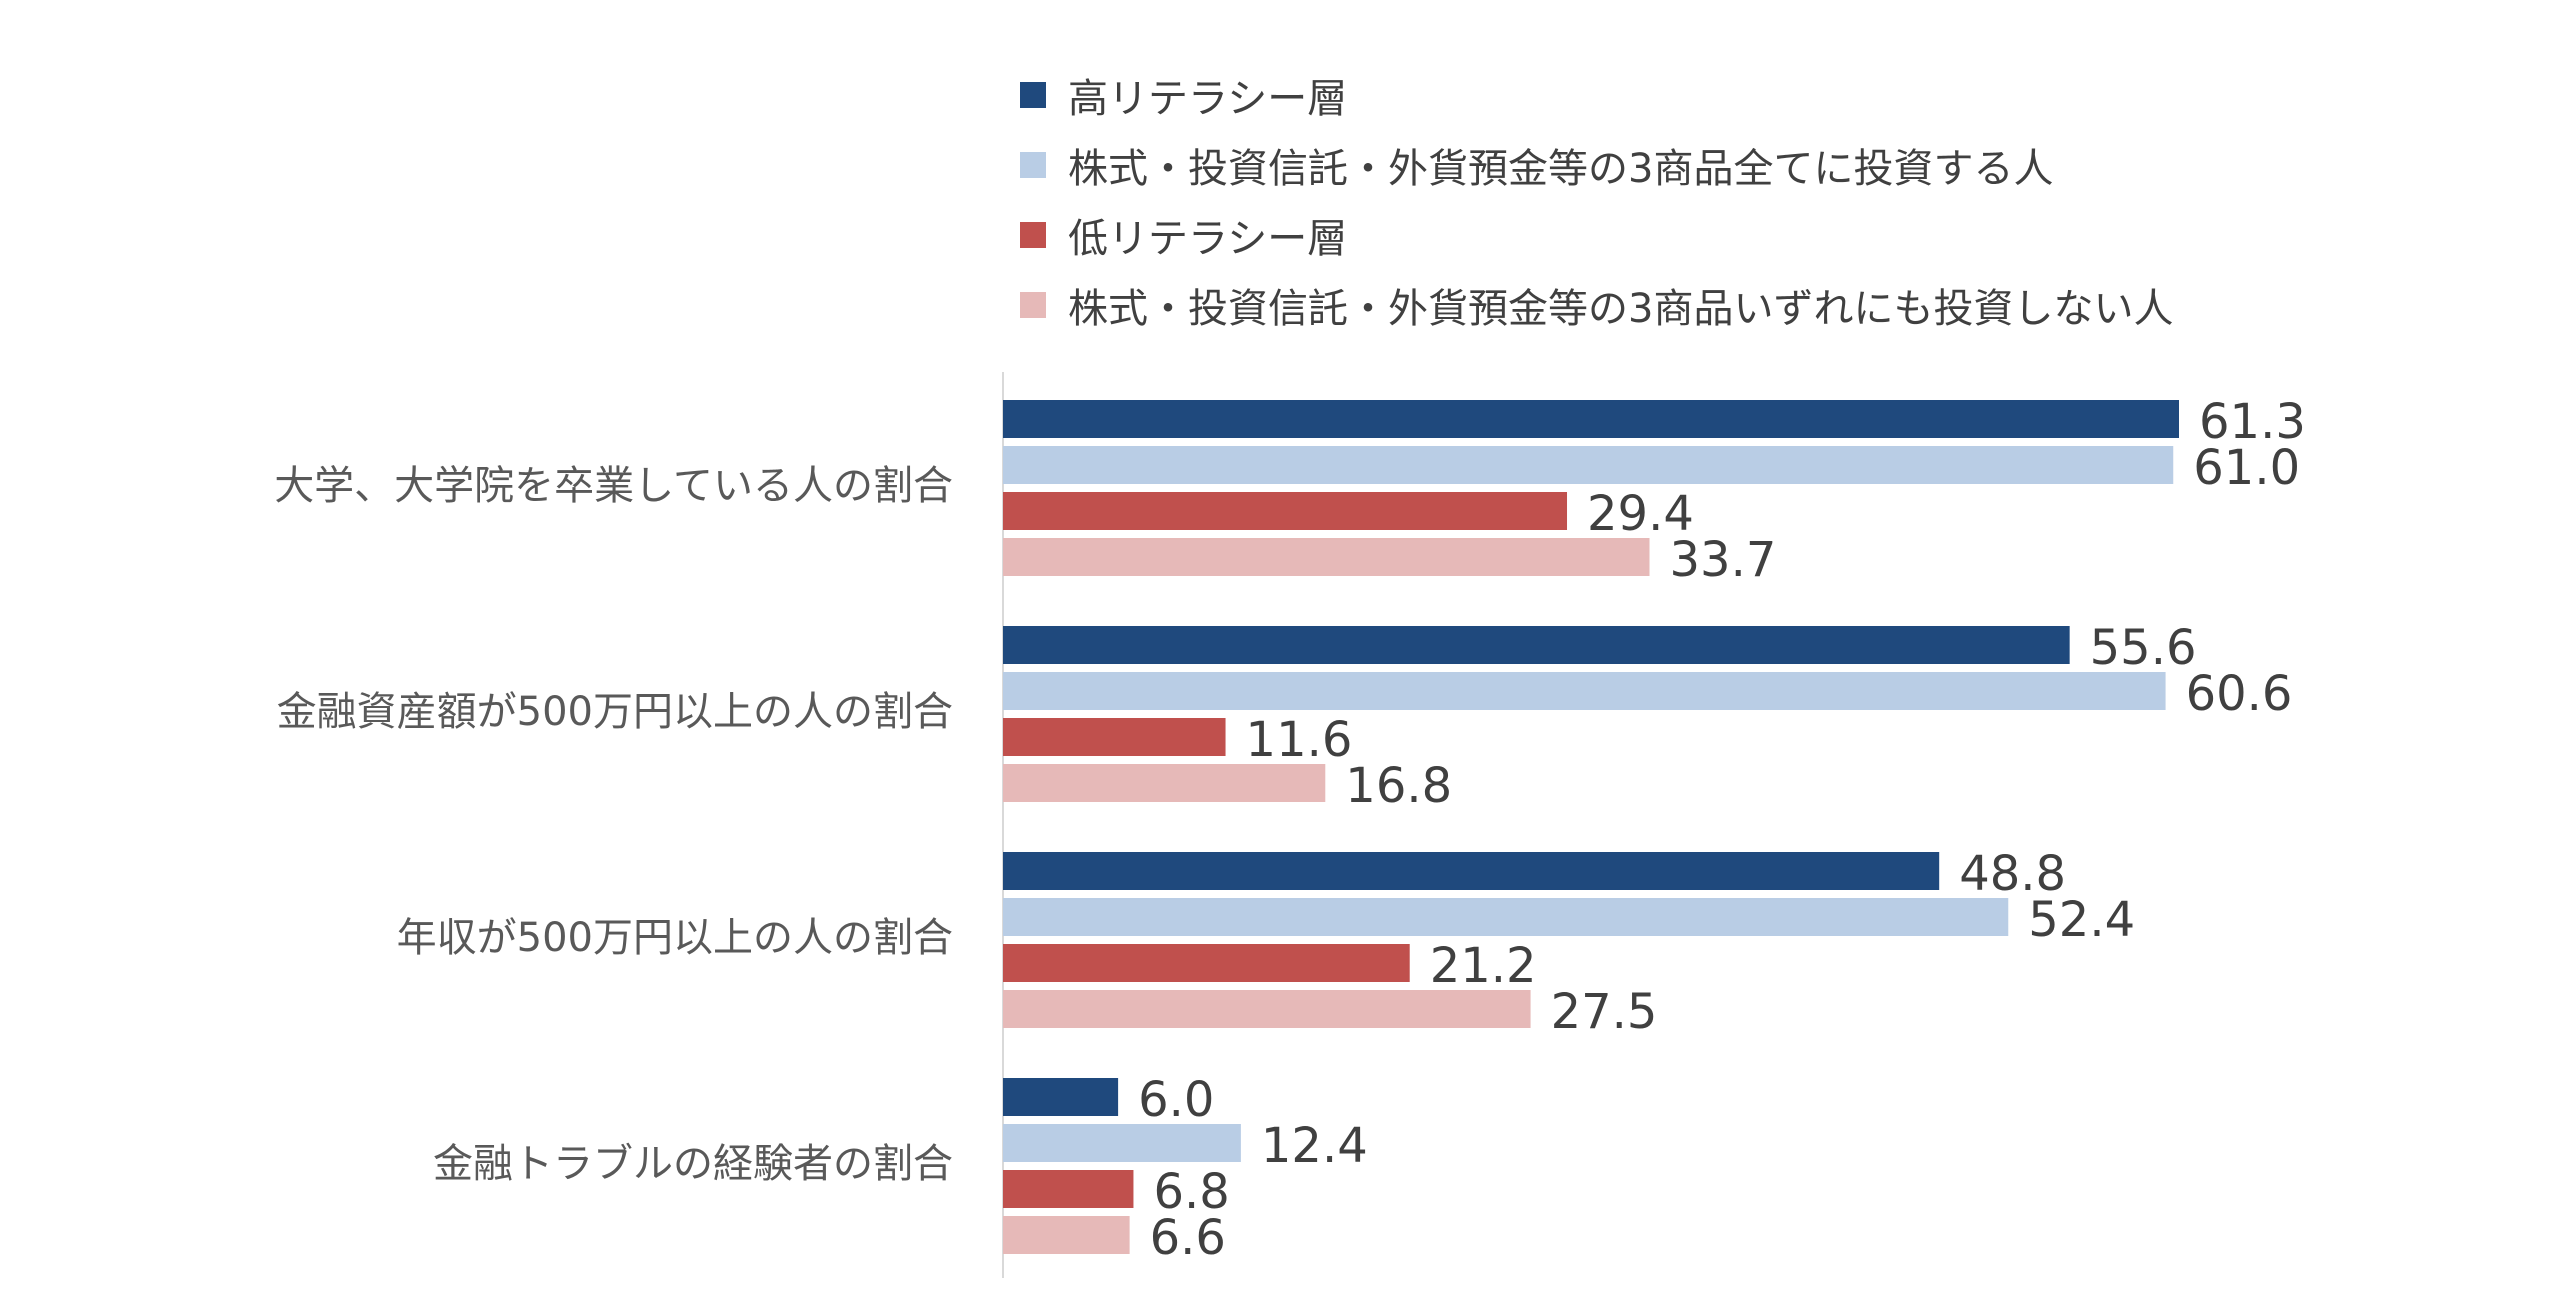 This screenshot has width=2560, height=1307. What do you see at coordinates (2239, 694) in the screenshot?
I see `data-label: 60.6` at bounding box center [2239, 694].